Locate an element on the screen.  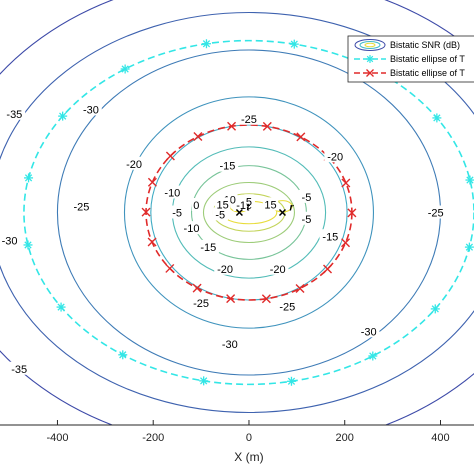
contour-line is located at coordinates (249, 212).